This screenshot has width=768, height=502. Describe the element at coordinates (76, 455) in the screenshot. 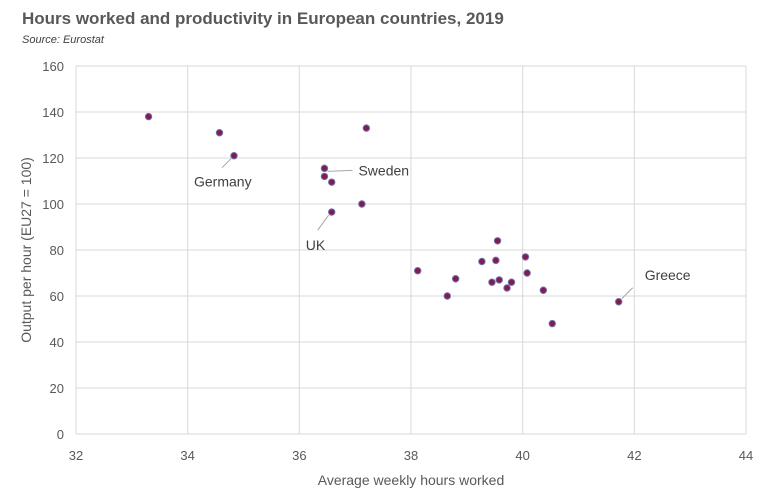

I see `x-tick-label: 32` at that location.